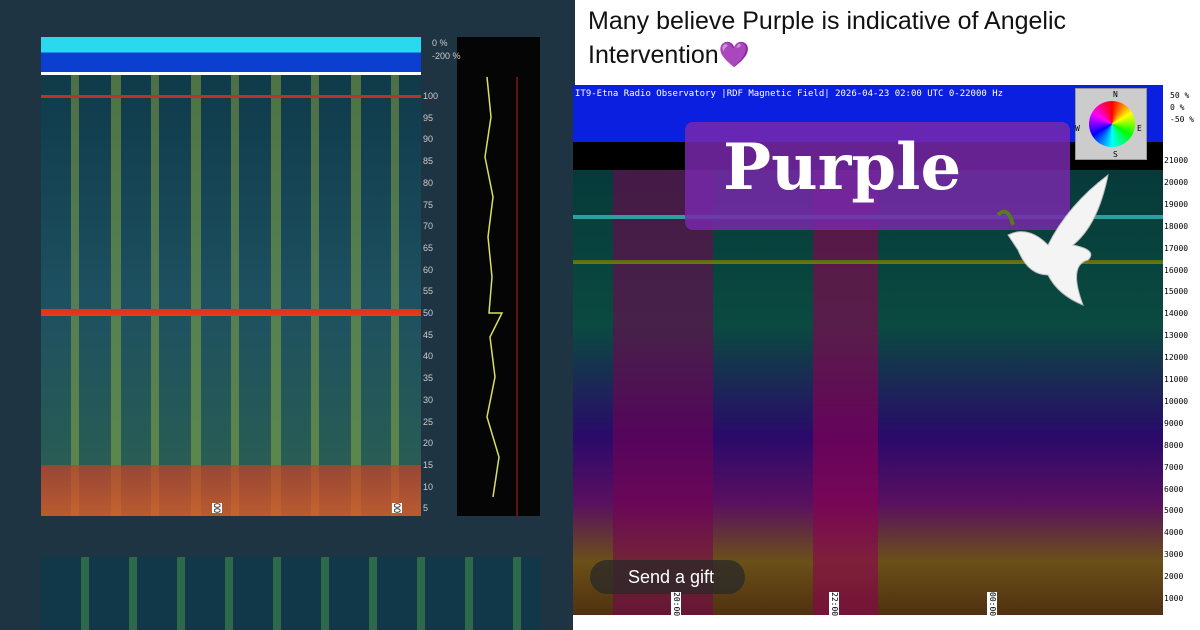 Image resolution: width=1200 pixels, height=630 pixels. Describe the element at coordinates (428, 378) in the screenshot. I see `left-y-label: 35` at that location.